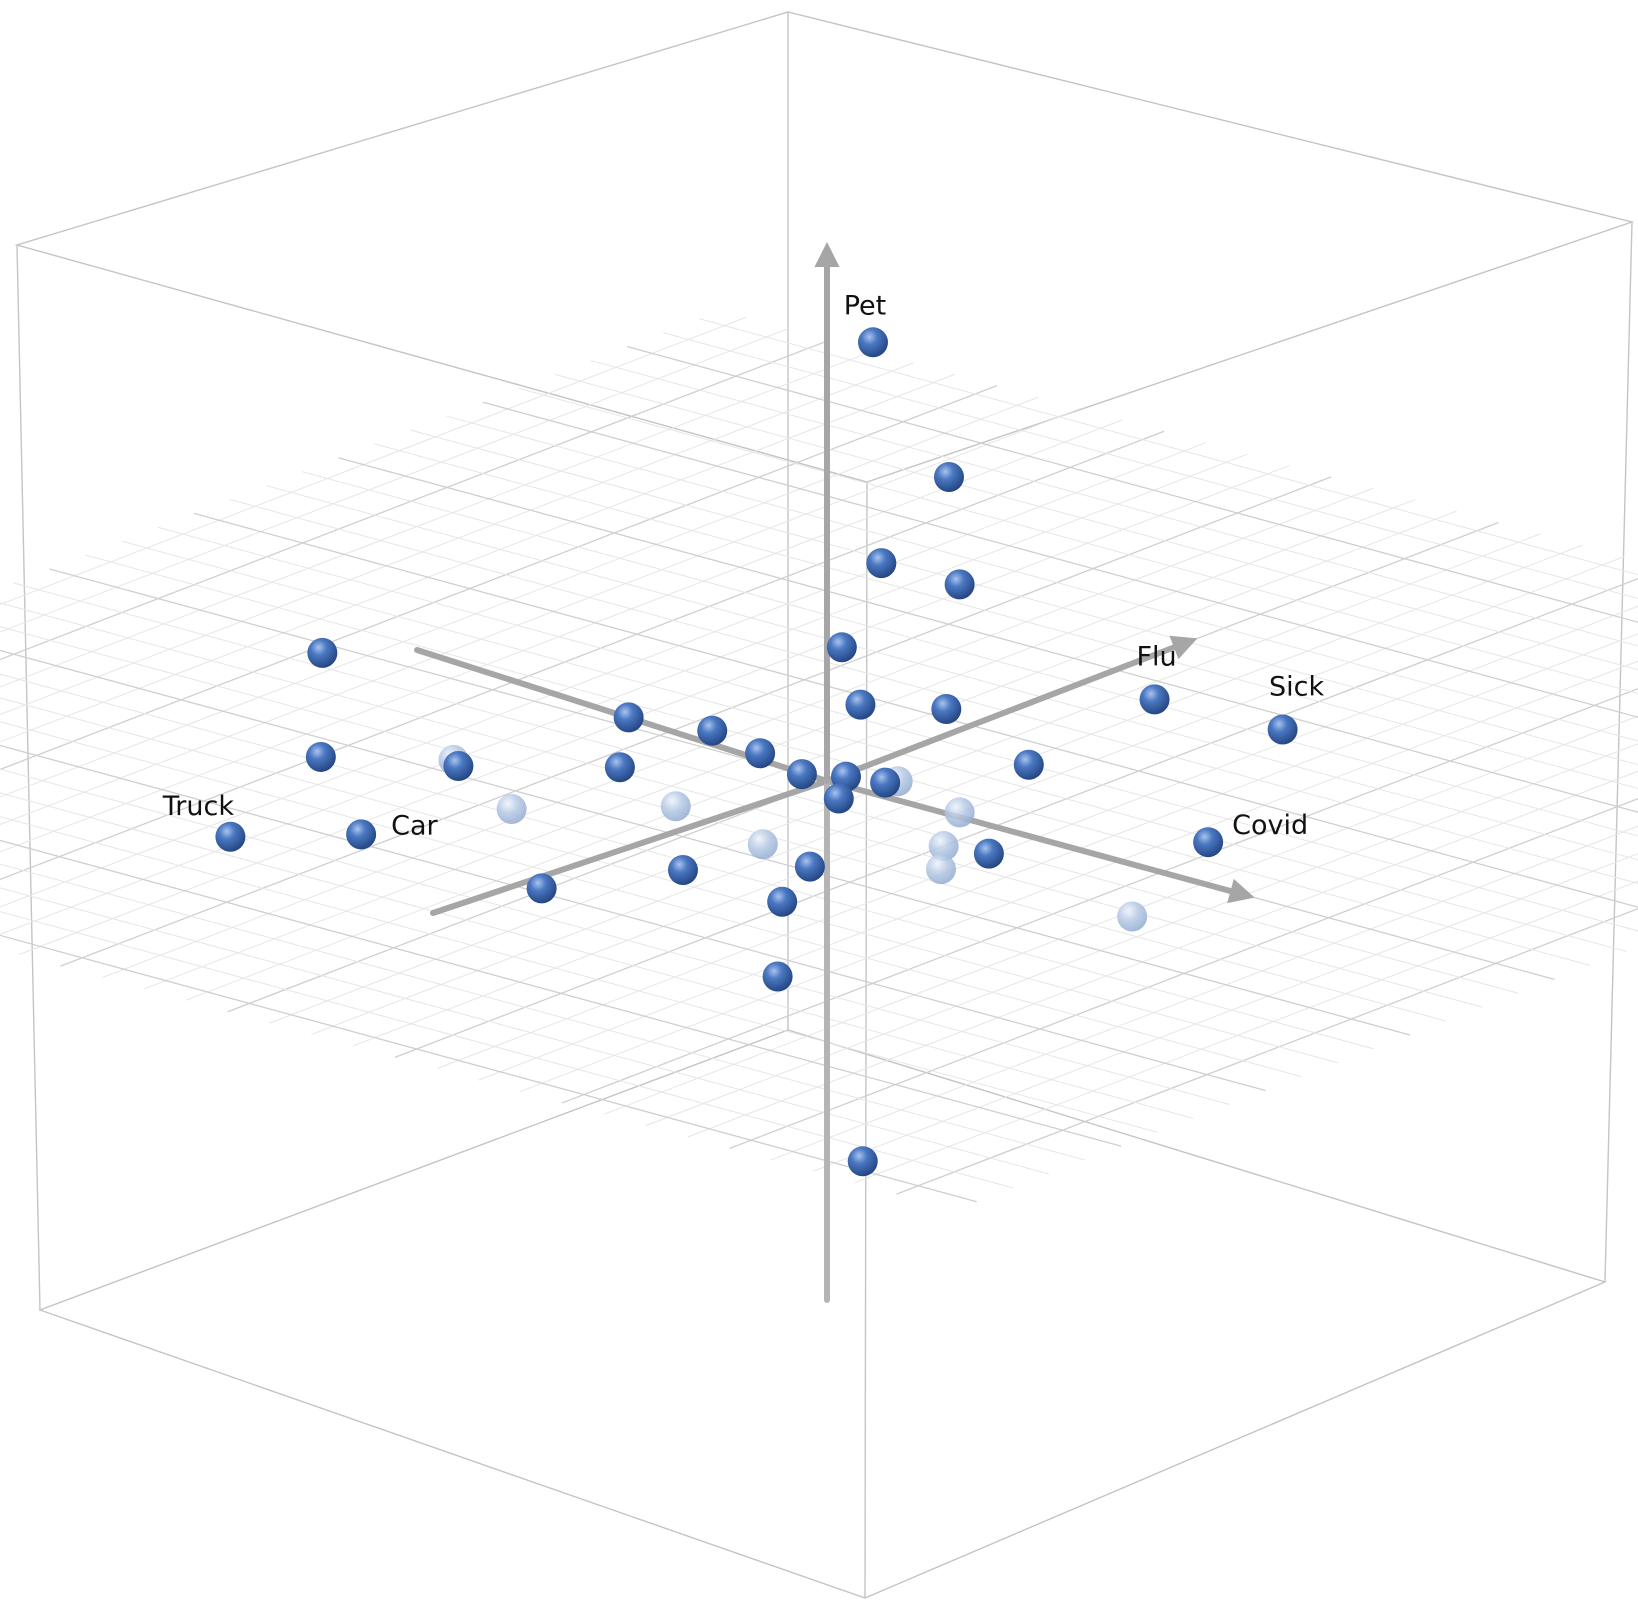  Describe the element at coordinates (198, 806) in the screenshot. I see `point-label-truck: Truck` at that location.